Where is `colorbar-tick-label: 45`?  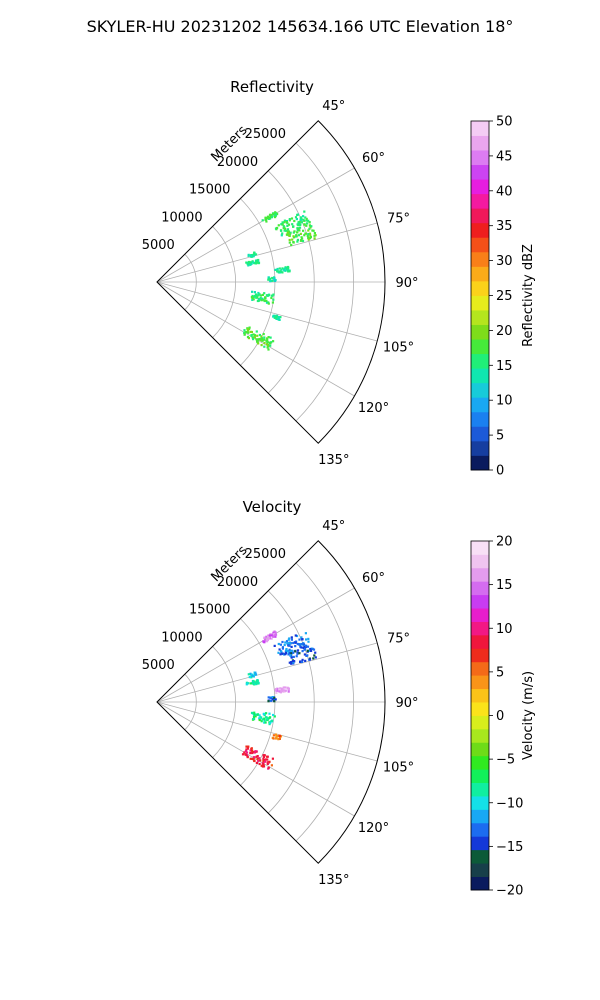 colorbar-tick-label: 45 is located at coordinates (504, 156).